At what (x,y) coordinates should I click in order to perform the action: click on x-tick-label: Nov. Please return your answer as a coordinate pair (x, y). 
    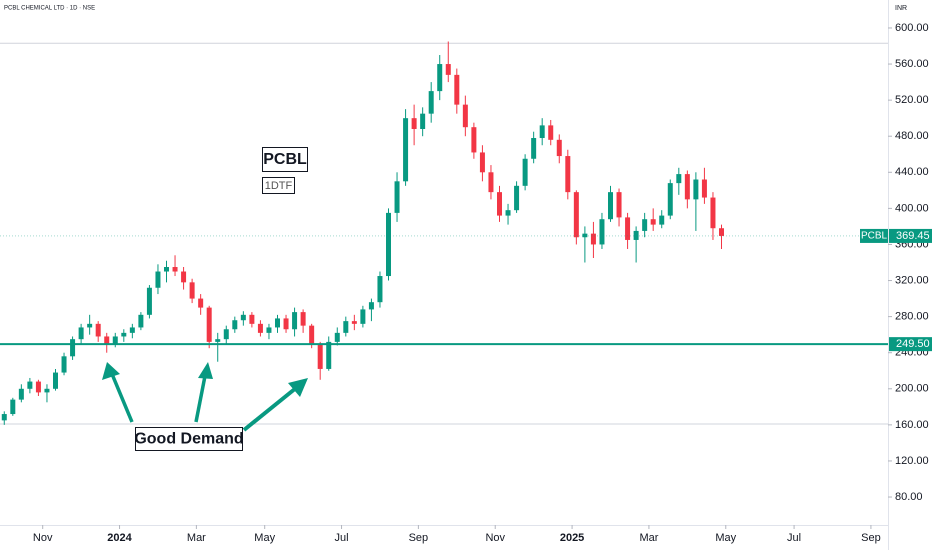
    Looking at the image, I should click on (495, 538).